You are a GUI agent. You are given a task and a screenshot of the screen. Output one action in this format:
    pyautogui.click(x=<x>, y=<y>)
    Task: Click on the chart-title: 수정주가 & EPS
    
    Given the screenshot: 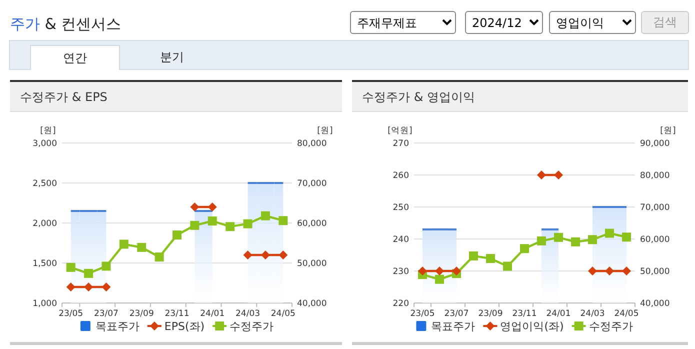 What is the action you would take?
    pyautogui.click(x=64, y=97)
    